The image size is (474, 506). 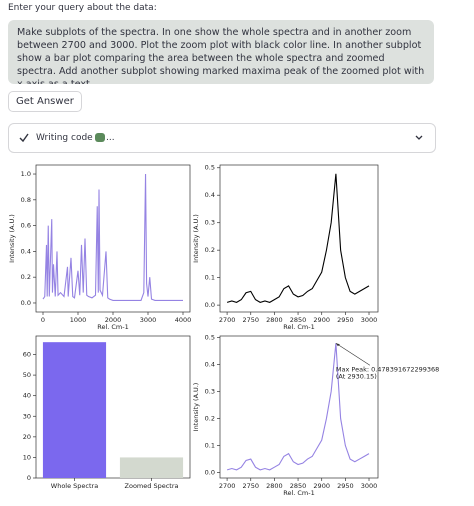 What do you see at coordinates (27, 457) in the screenshot?
I see `y-tick-label: 10` at bounding box center [27, 457].